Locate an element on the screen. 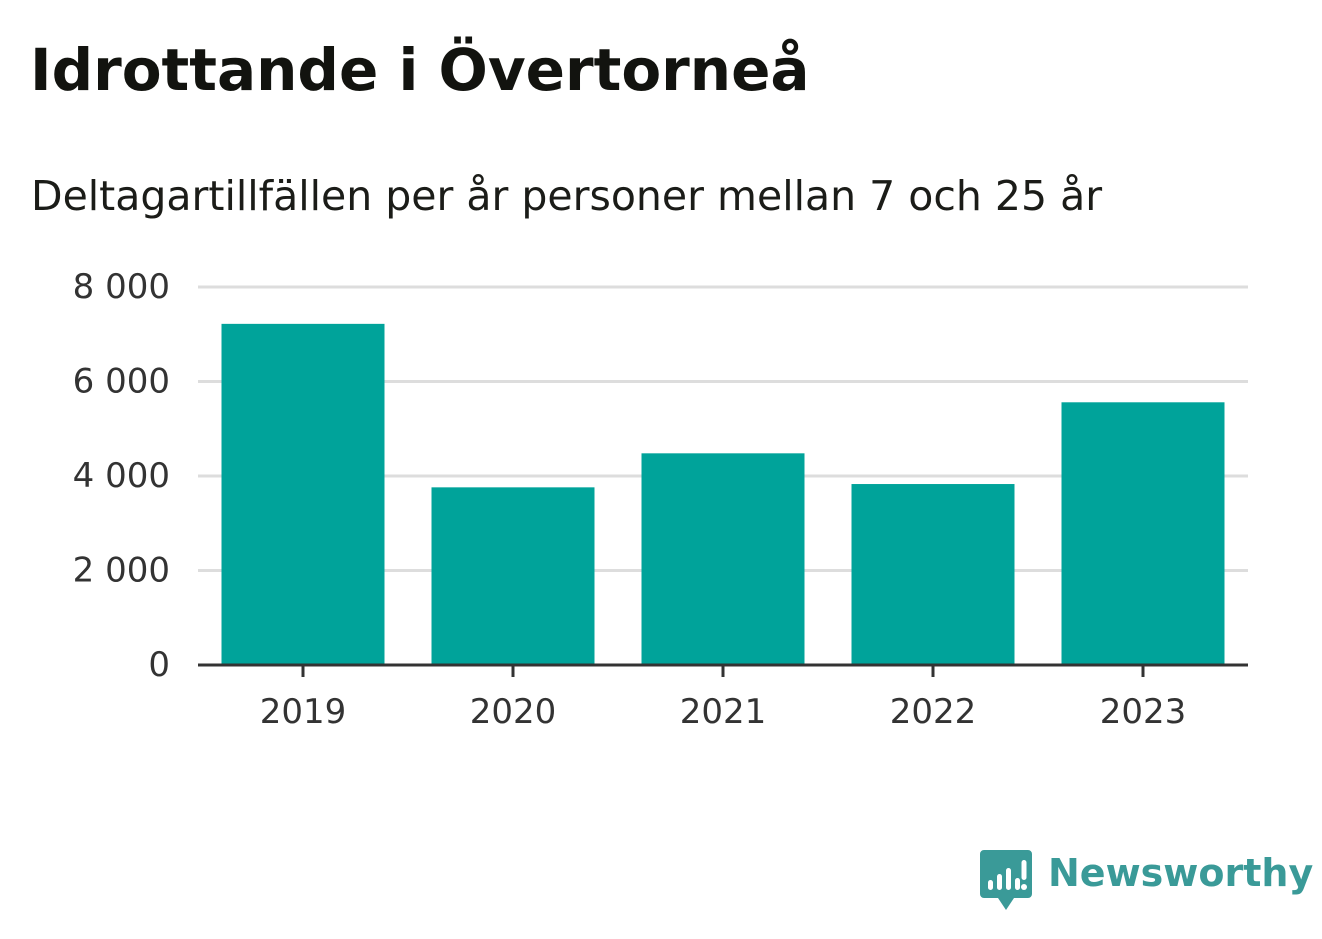 This screenshot has height=939, width=1322. y-tick-label: 2 000 is located at coordinates (121, 571).